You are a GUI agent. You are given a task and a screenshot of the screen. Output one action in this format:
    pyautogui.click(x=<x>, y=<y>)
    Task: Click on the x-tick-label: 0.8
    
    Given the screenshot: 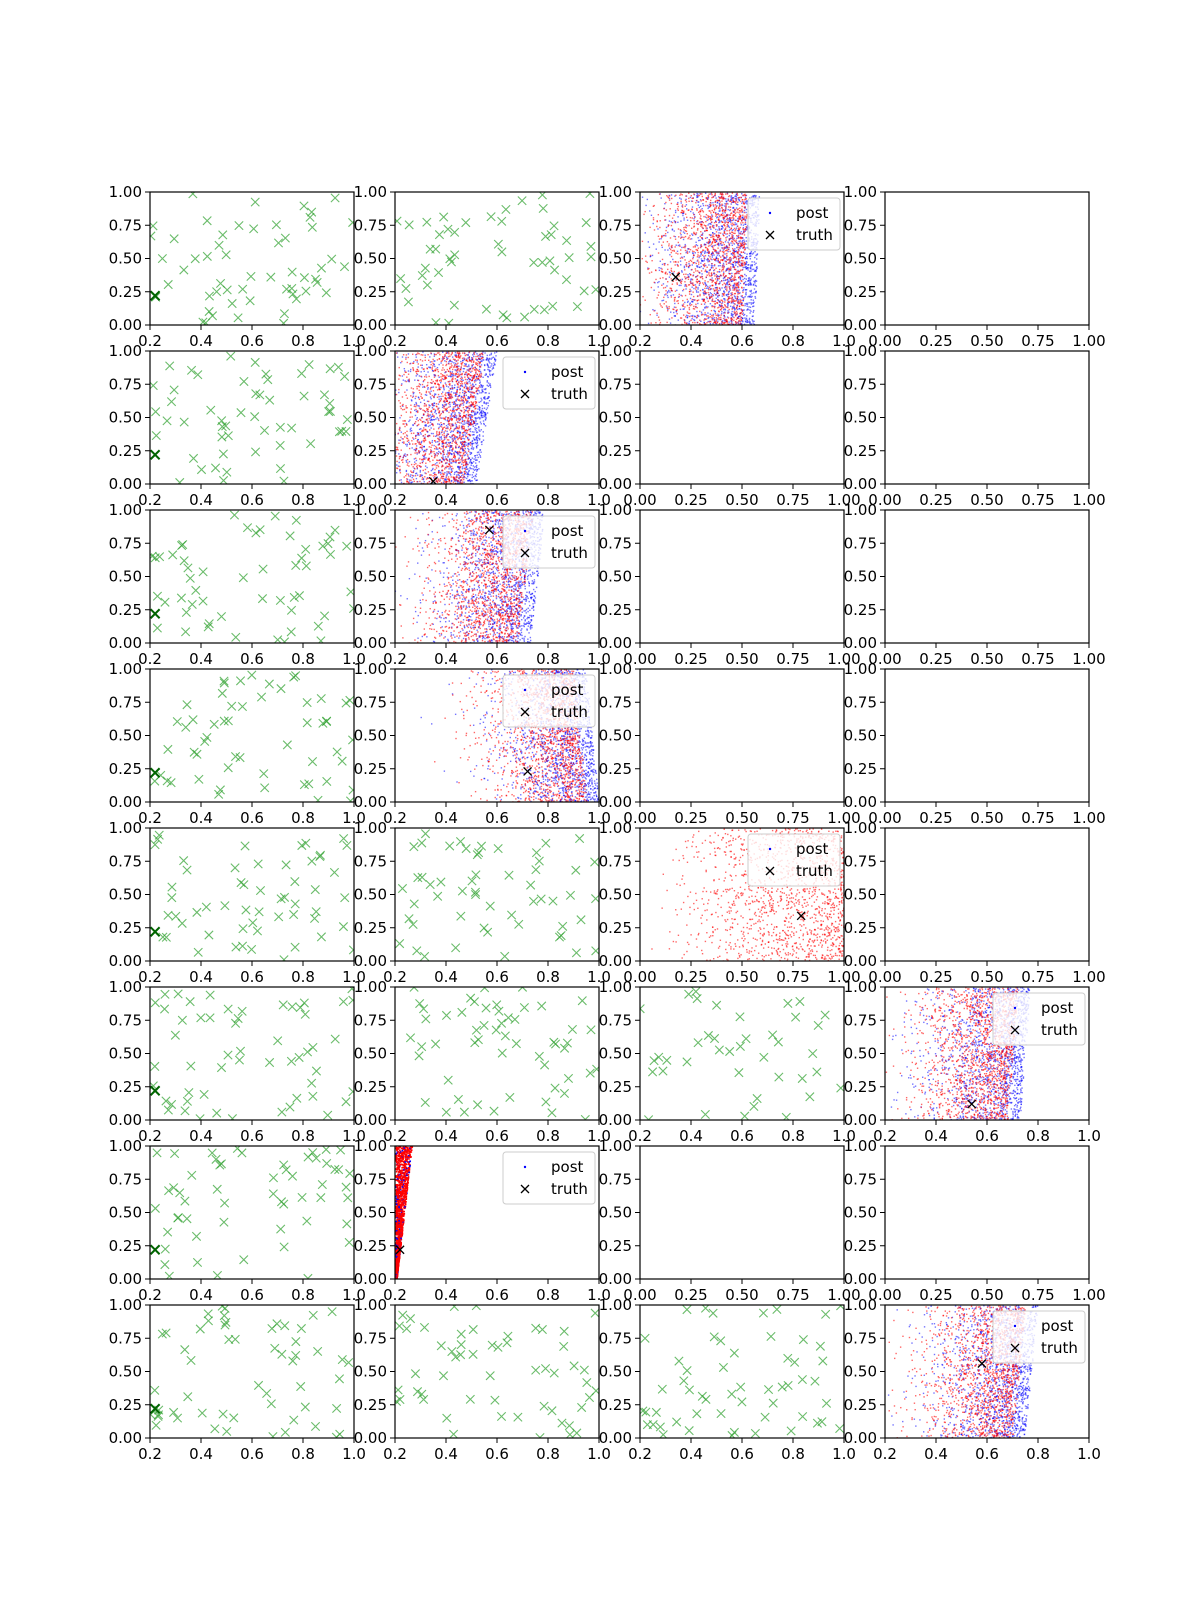 What is the action you would take?
    pyautogui.click(x=548, y=341)
    